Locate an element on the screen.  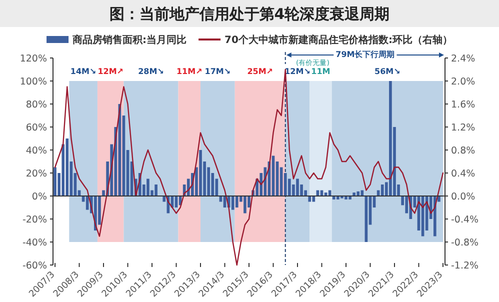
y-tick-label: -40% is located at coordinates (34, 243).